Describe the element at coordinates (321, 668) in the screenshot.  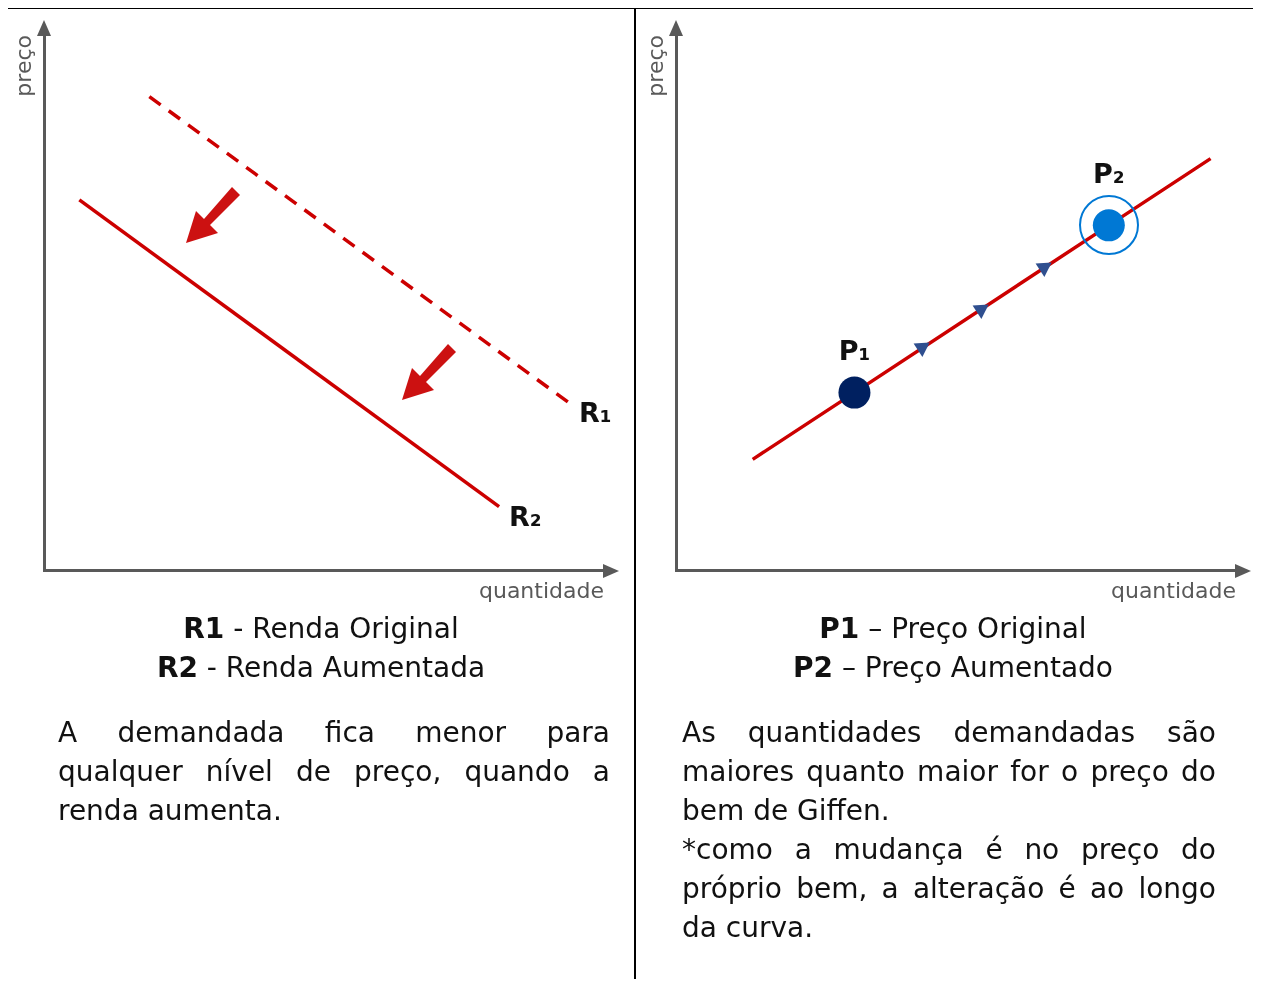
I see `text: R2 - Renda Aumentada` at that location.